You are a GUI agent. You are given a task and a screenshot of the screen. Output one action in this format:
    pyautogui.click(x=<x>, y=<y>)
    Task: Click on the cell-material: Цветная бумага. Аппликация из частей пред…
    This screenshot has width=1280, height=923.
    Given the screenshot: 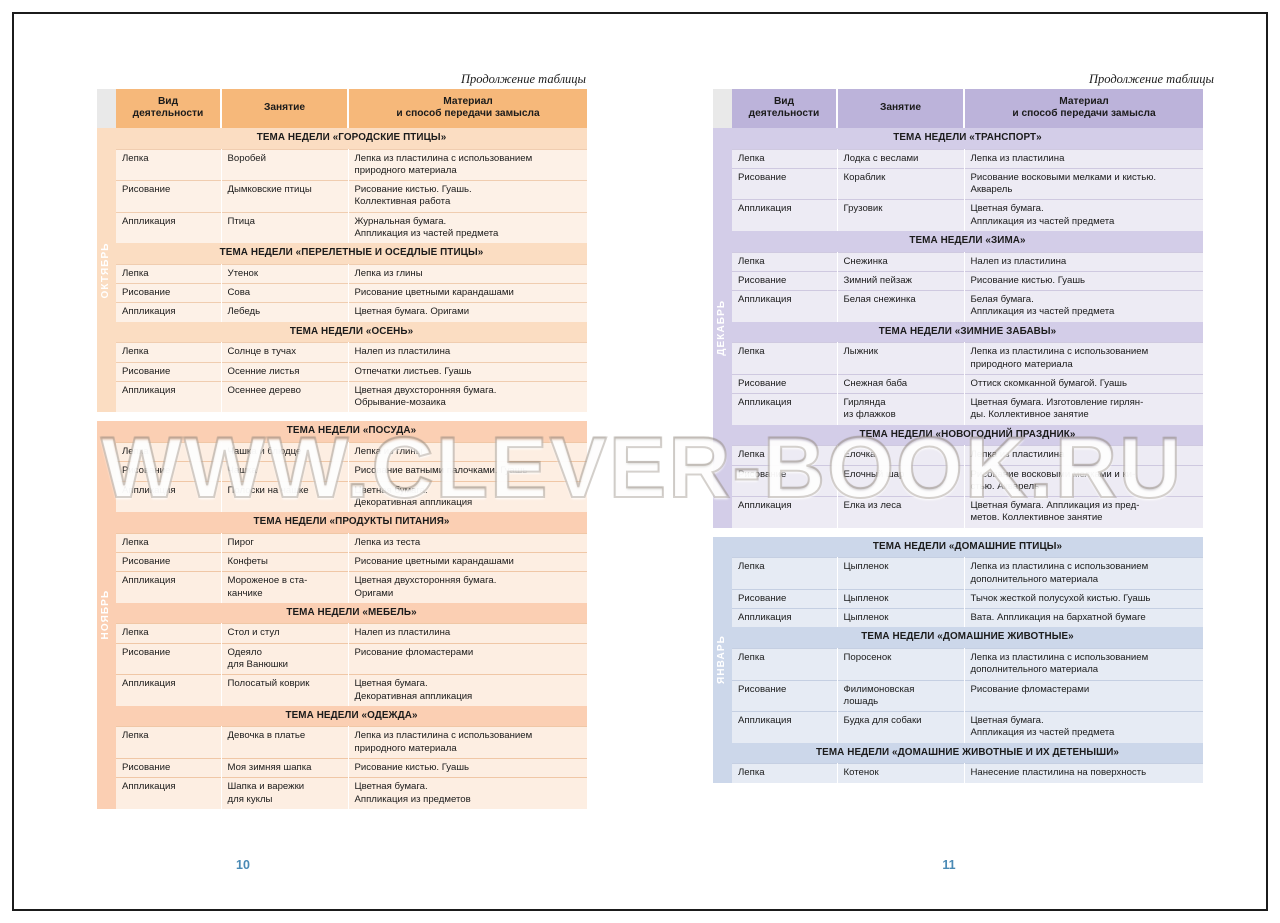 What is the action you would take?
    pyautogui.click(x=1084, y=727)
    